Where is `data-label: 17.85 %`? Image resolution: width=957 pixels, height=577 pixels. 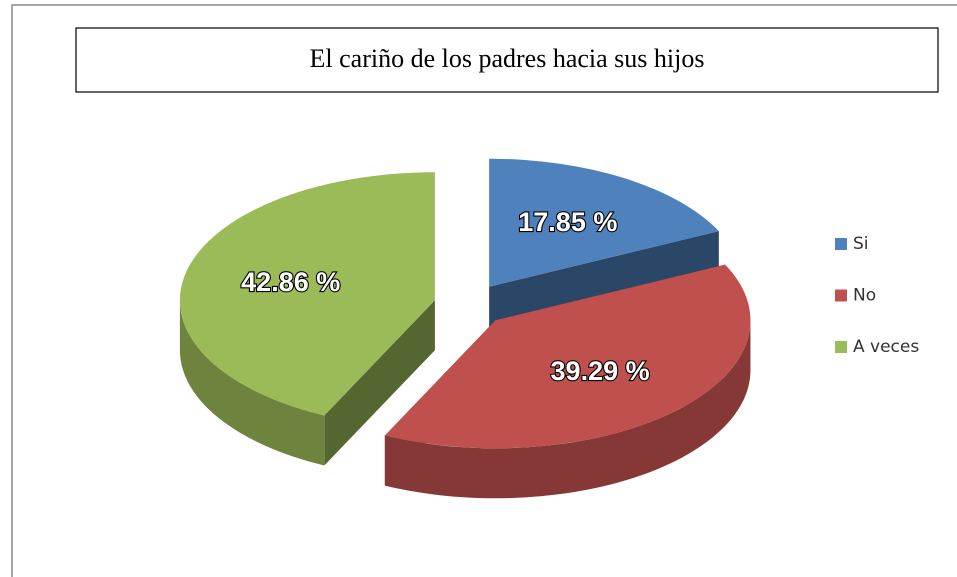
data-label: 17.85 % is located at coordinates (567, 222).